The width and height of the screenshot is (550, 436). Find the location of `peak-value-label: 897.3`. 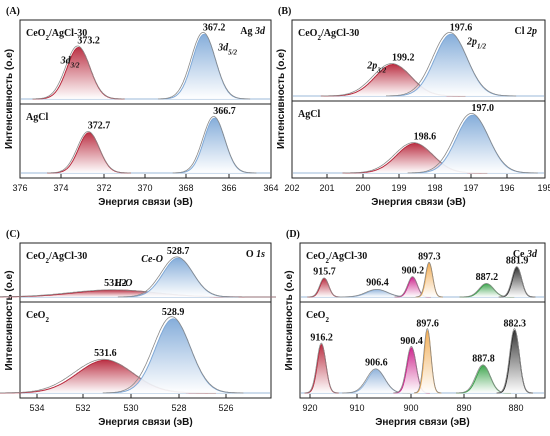

peak-value-label: 897.3 is located at coordinates (429, 256).